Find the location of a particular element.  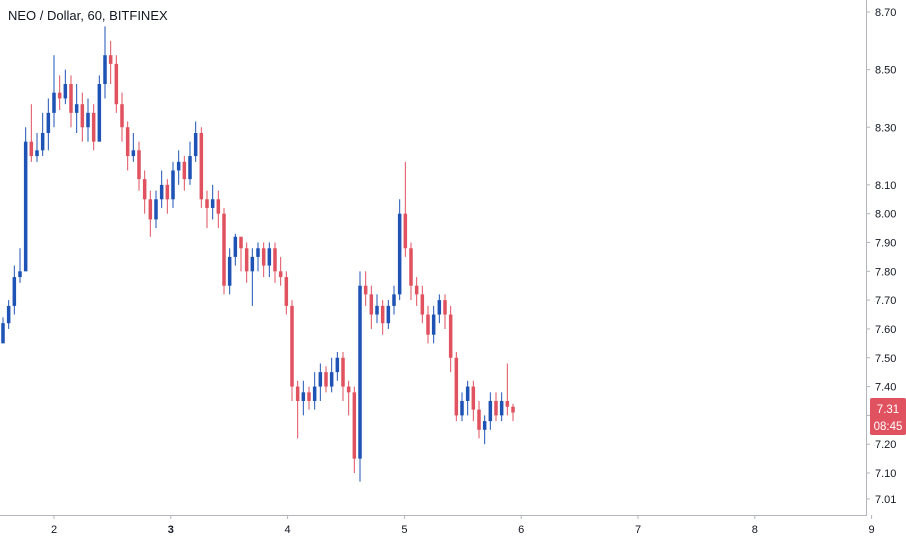

price-tick-label: 7.50 is located at coordinates (885, 359).